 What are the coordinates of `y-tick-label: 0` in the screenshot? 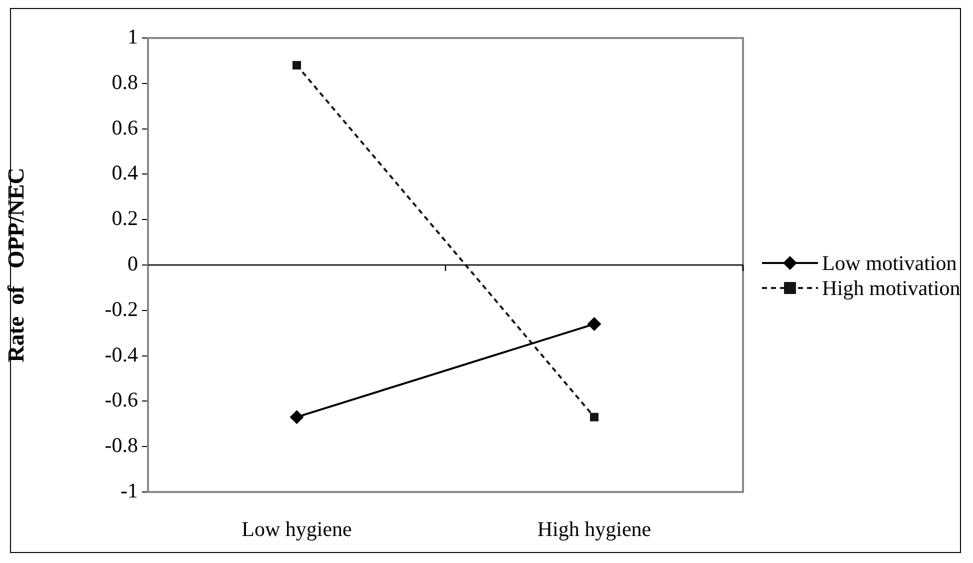 It's located at (133, 264).